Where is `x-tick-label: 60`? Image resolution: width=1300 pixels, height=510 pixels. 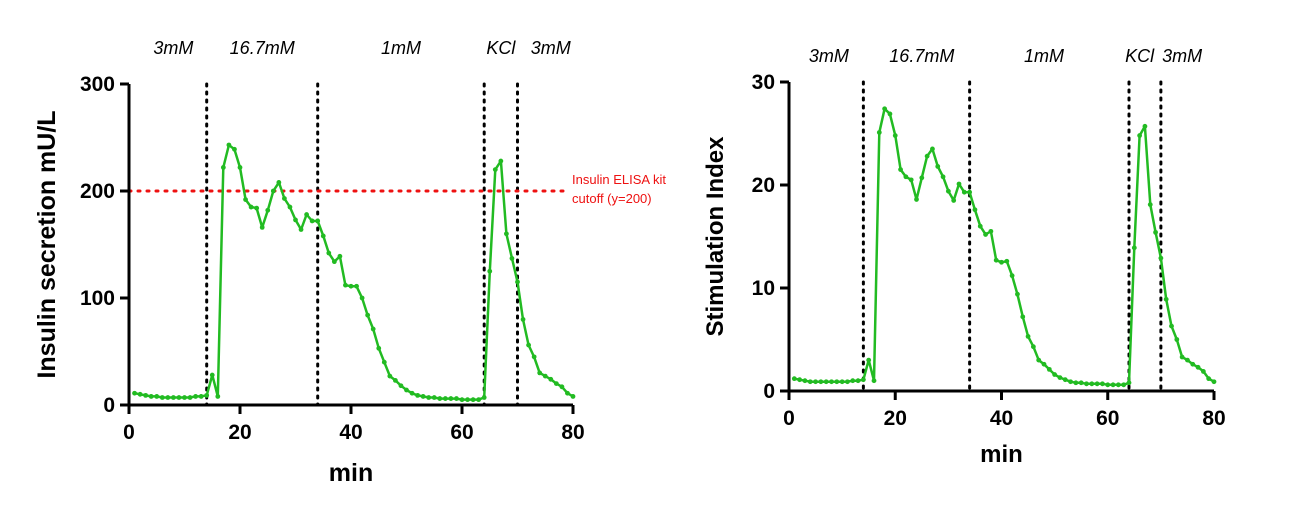 x-tick-label: 60 is located at coordinates (1107, 418).